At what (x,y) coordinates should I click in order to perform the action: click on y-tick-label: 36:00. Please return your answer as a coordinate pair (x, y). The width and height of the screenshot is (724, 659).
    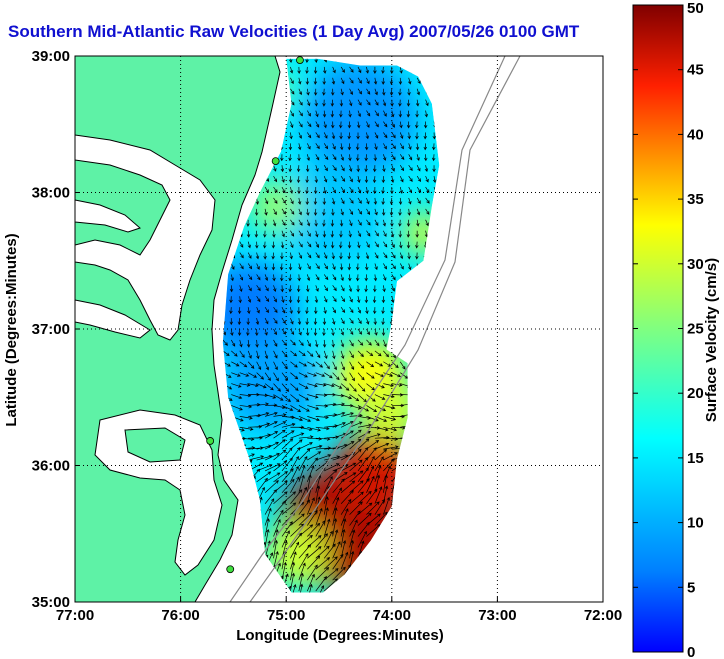
    Looking at the image, I should click on (51, 466).